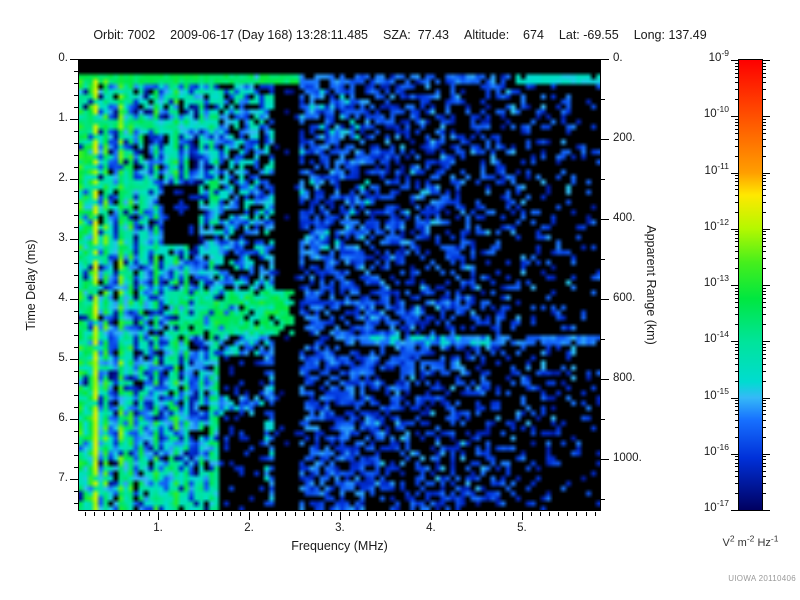  I want to click on x-axis-title: Frequency (MHz), so click(339, 546).